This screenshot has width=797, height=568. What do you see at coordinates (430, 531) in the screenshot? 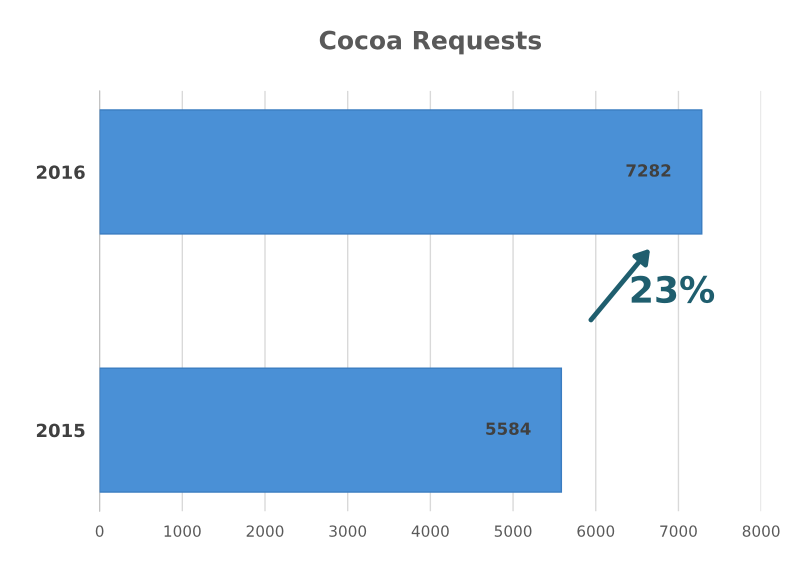
I see `x-tick-label: 4000` at bounding box center [430, 531].